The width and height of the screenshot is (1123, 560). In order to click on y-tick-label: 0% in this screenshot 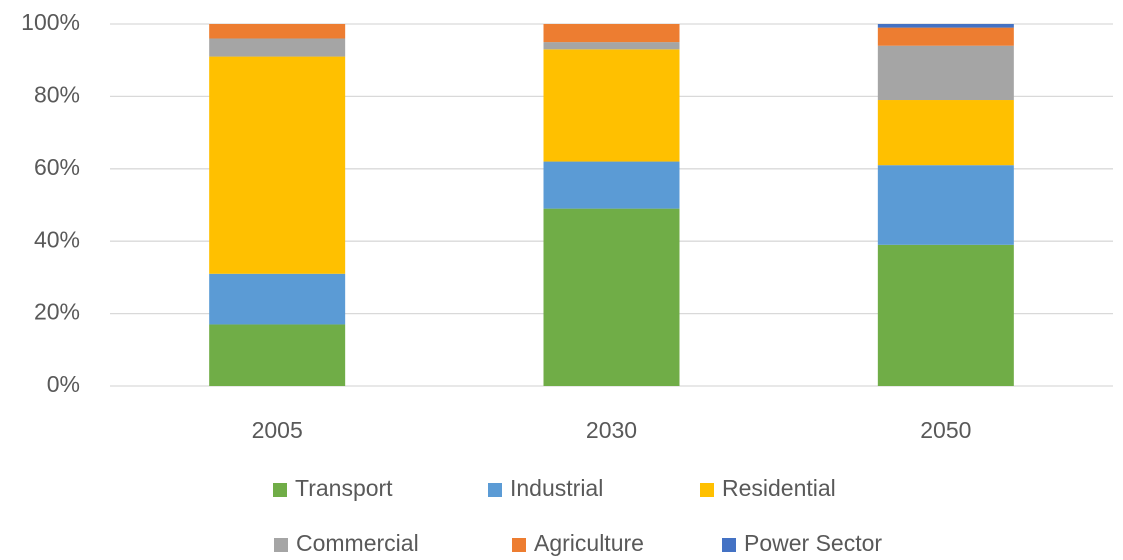, I will do `click(63, 384)`.